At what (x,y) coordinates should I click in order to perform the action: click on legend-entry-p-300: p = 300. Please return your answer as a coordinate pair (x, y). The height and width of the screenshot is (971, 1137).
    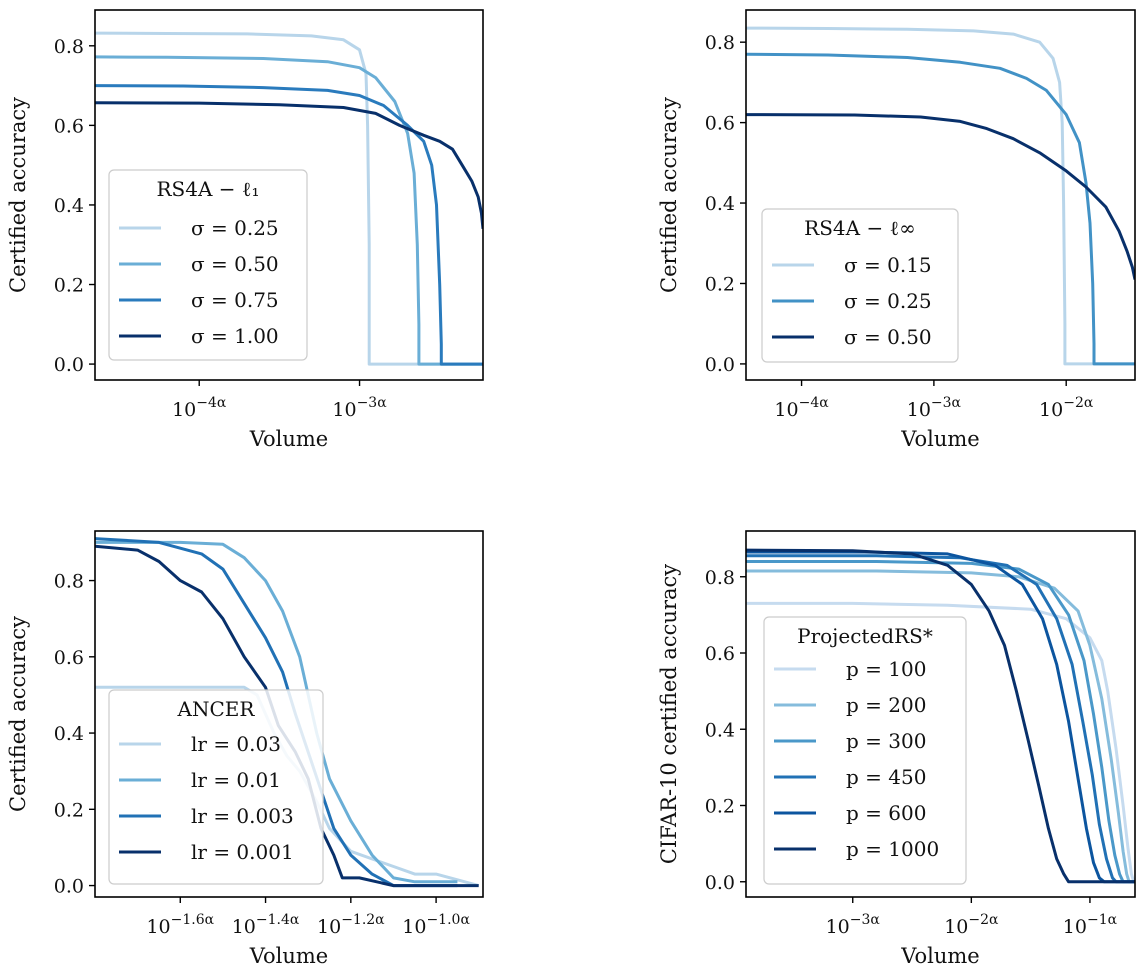
    Looking at the image, I should click on (886, 741).